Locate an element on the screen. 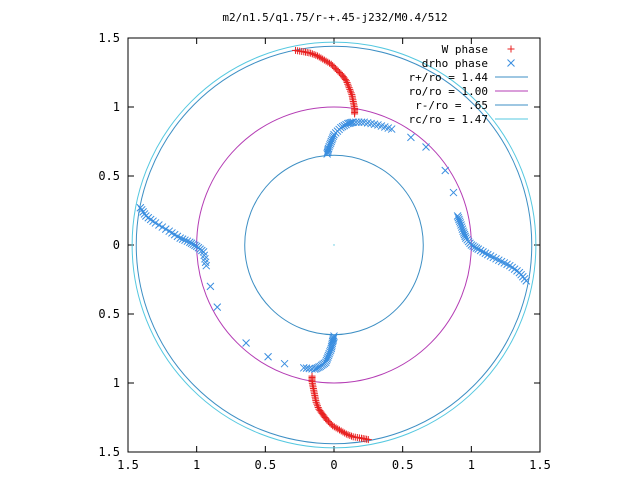 This screenshot has height=480, width=640. legend-label: r+/ro = 1.44 is located at coordinates (449, 77).